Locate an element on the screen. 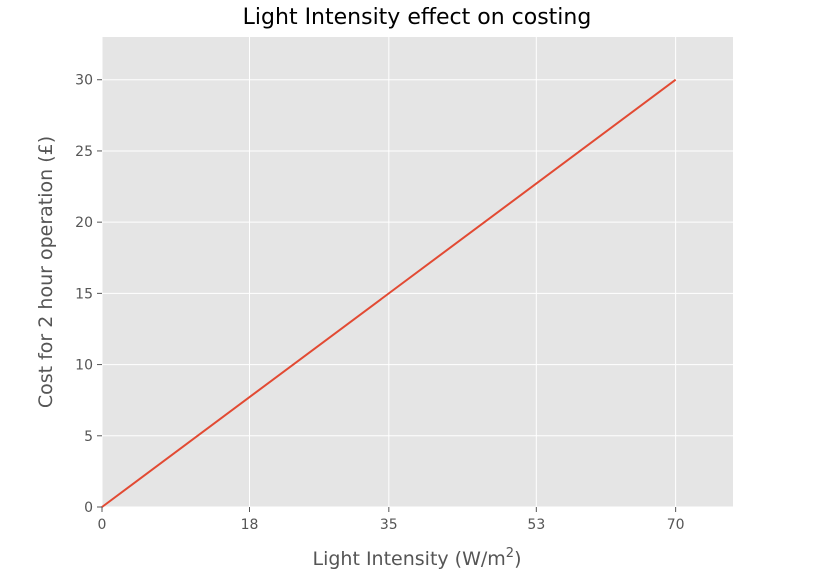 The width and height of the screenshot is (815, 574). x-tick-label: 18 is located at coordinates (250, 525).